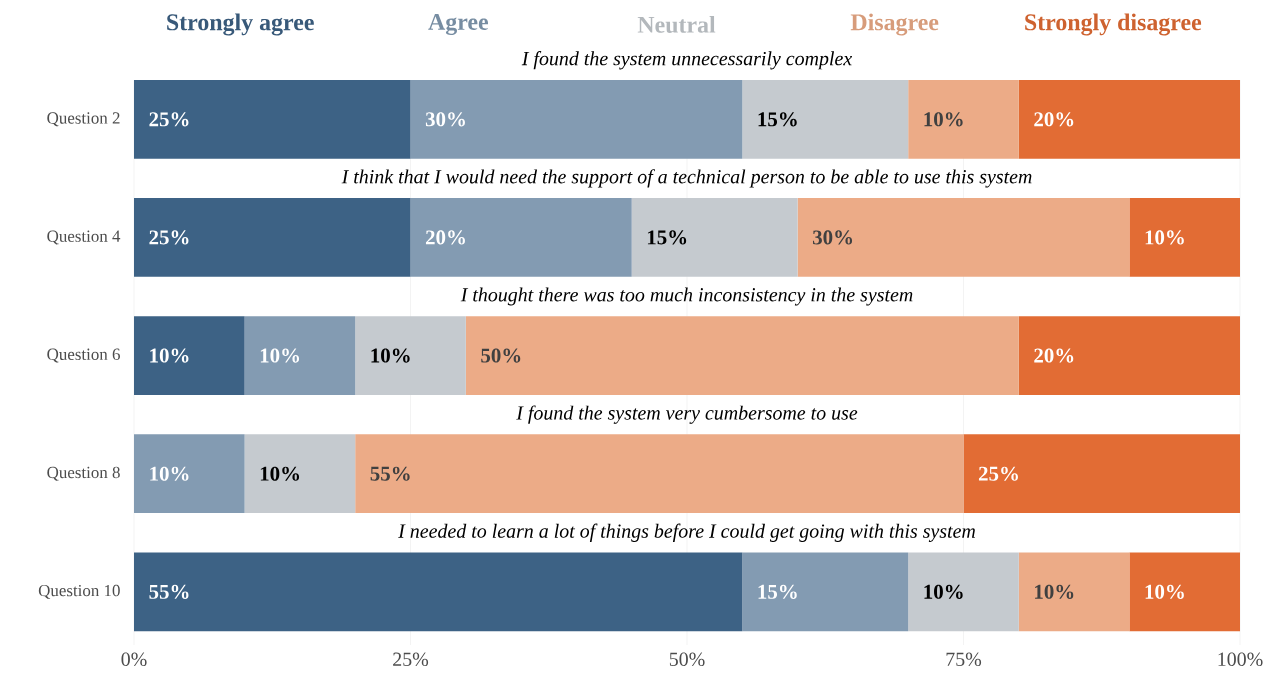  What do you see at coordinates (894, 24) in the screenshot?
I see `series-label: Disagree` at bounding box center [894, 24].